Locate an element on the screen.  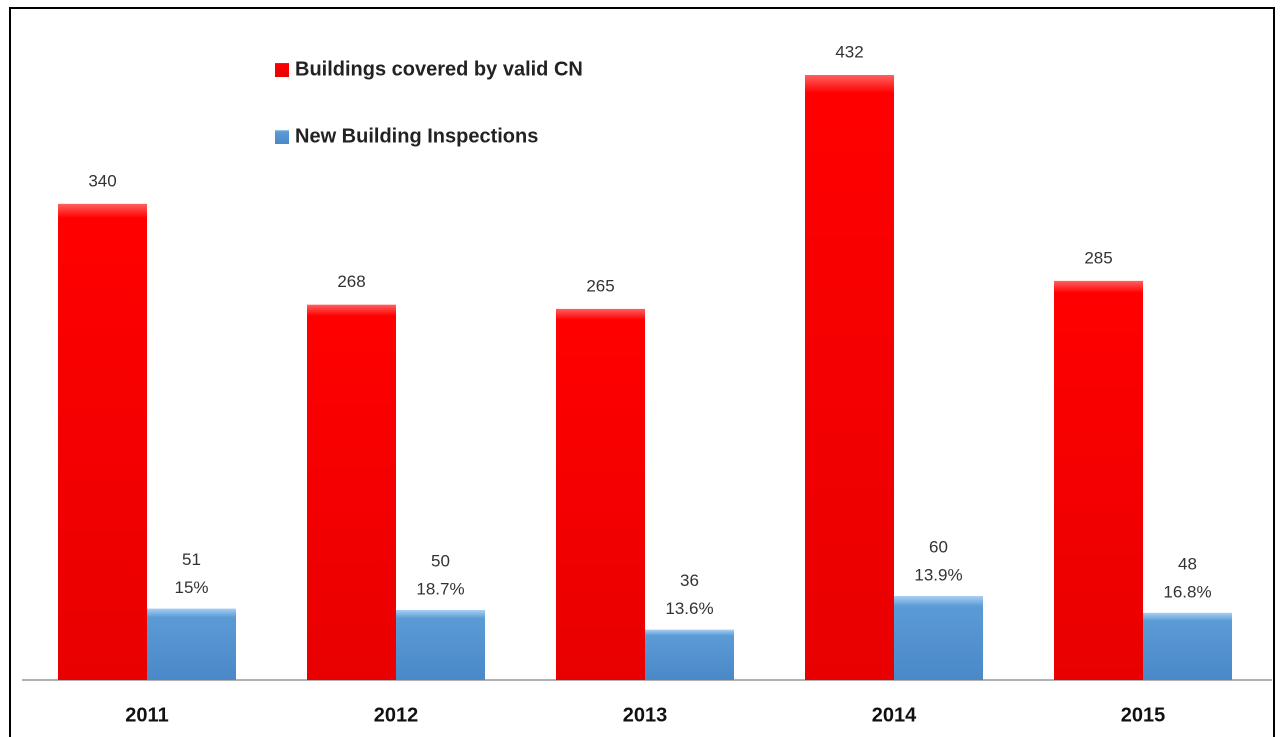
value-label: 265 is located at coordinates (600, 285).